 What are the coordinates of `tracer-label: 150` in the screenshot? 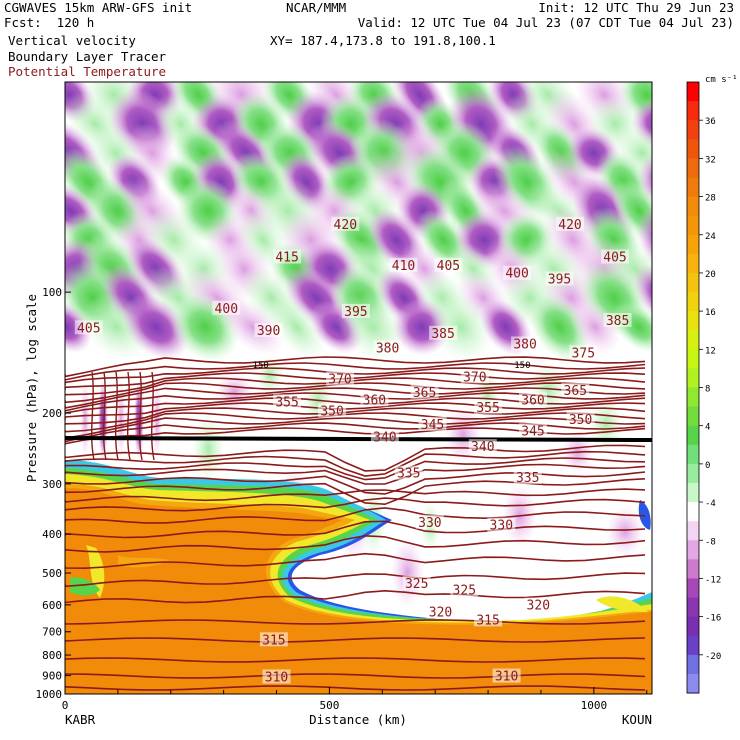 It's located at (261, 366).